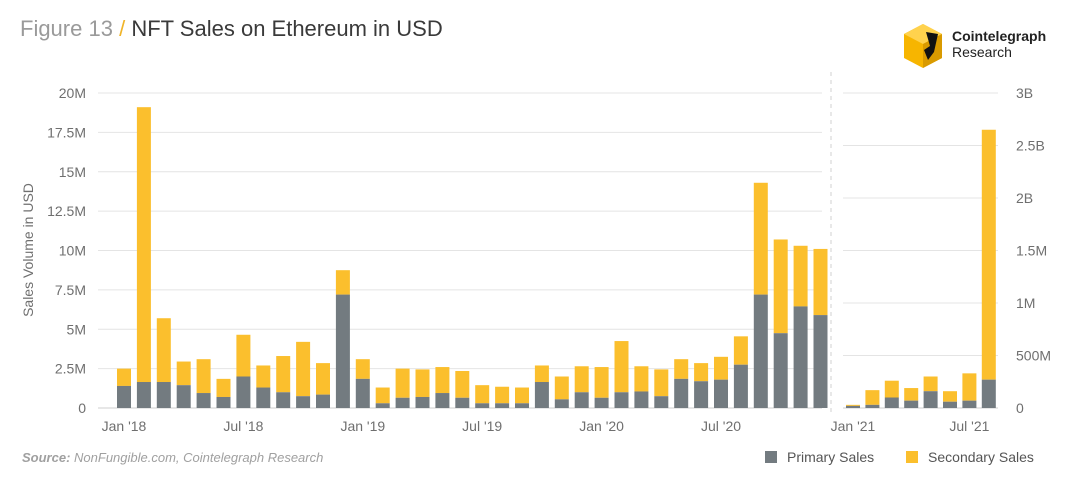  Describe the element at coordinates (721, 426) in the screenshot. I see `x-tick-label: Jul '20` at that location.